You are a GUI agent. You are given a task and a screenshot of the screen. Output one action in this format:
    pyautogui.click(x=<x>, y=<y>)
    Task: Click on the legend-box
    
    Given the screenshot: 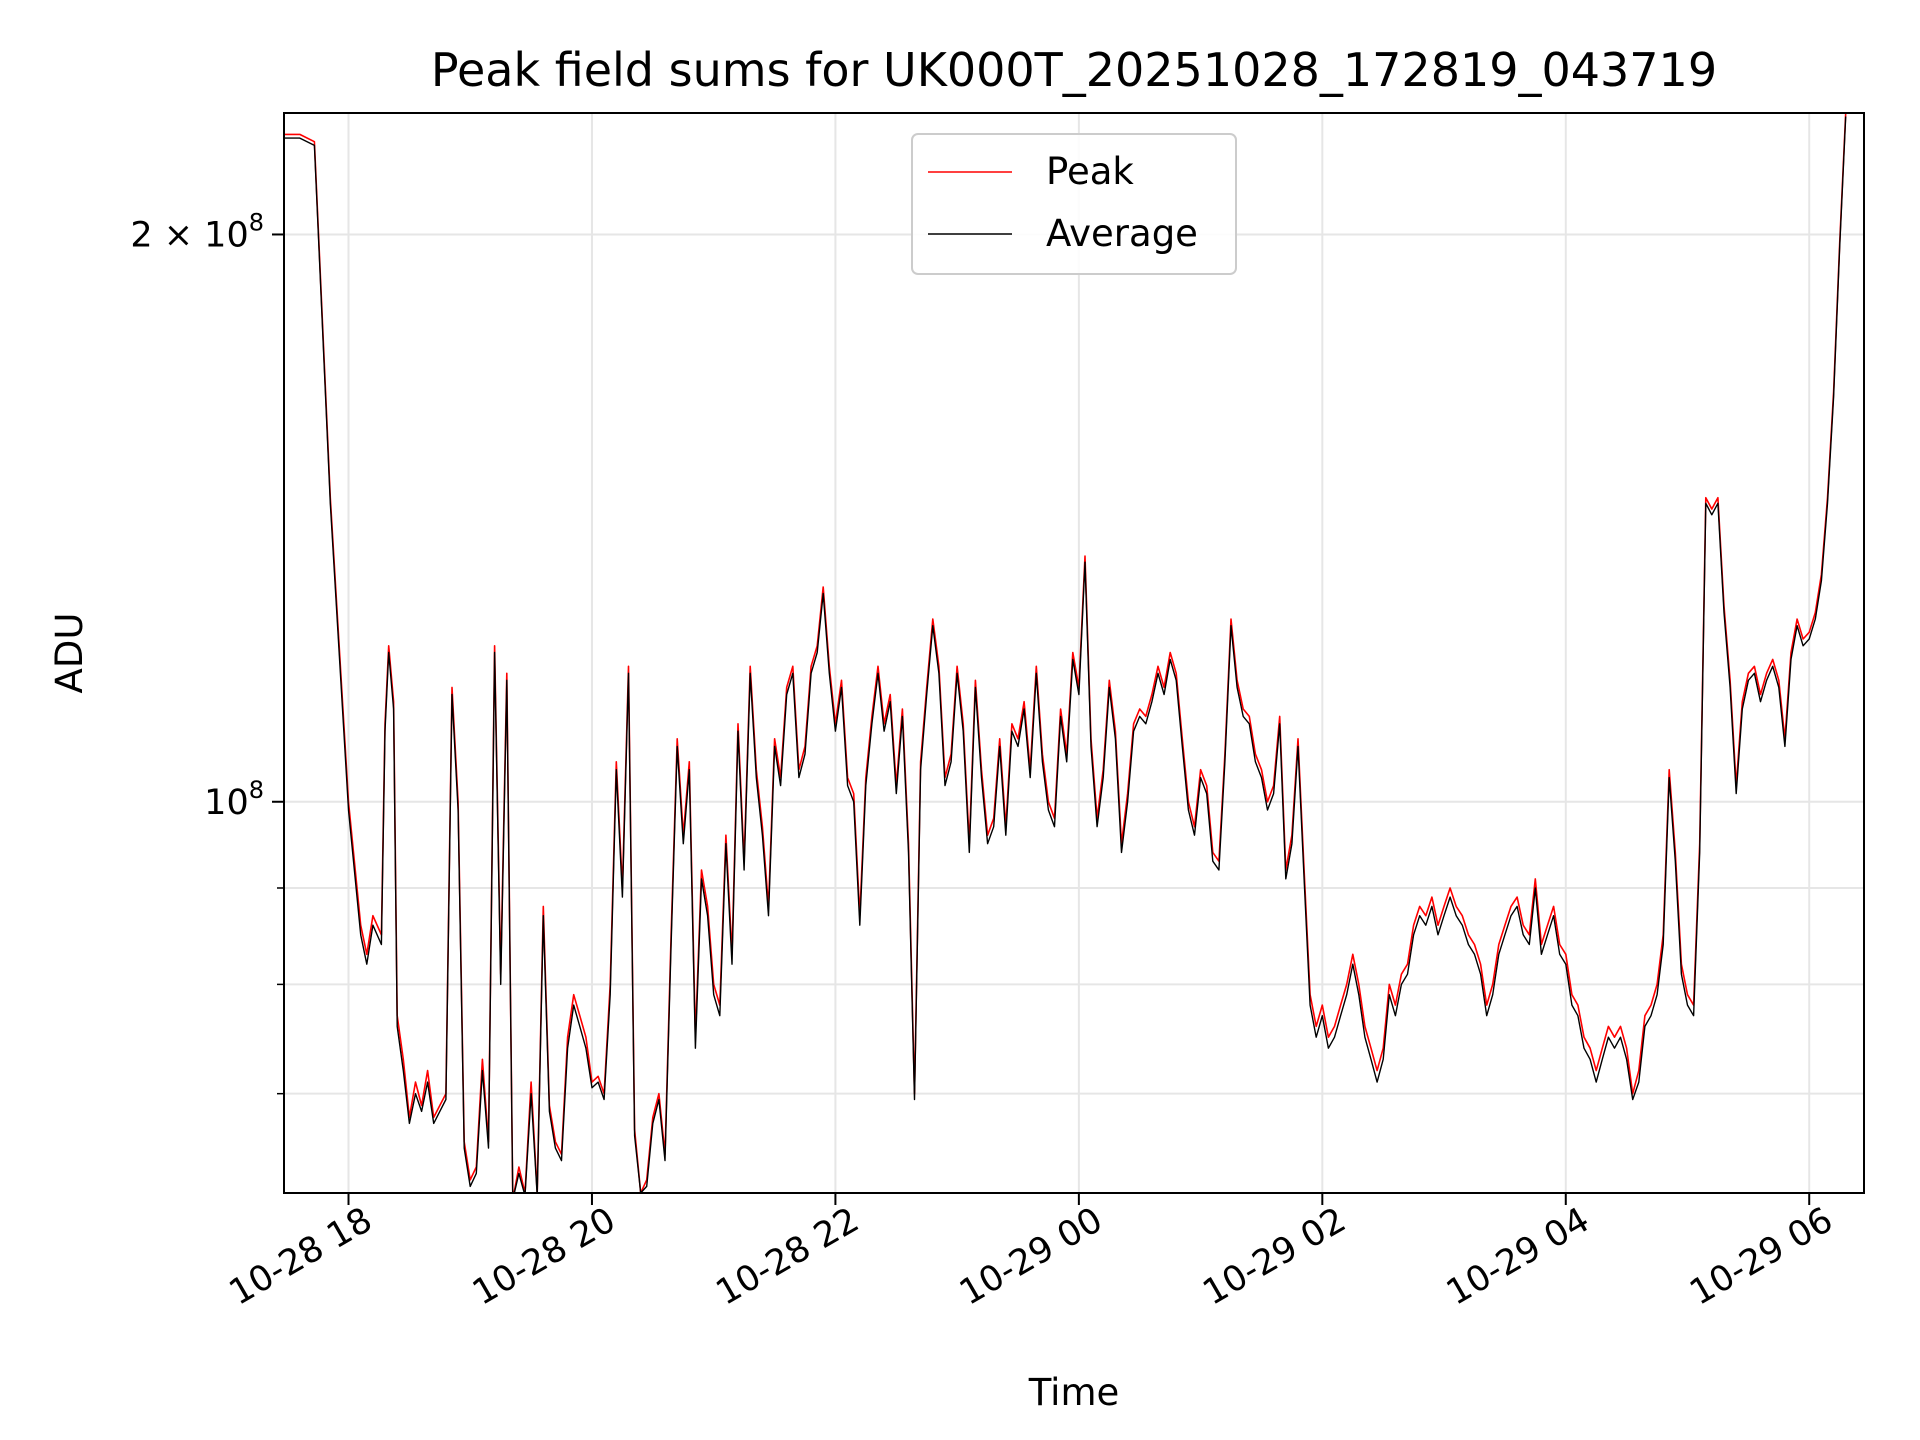 What is the action you would take?
    pyautogui.click(x=1074, y=204)
    